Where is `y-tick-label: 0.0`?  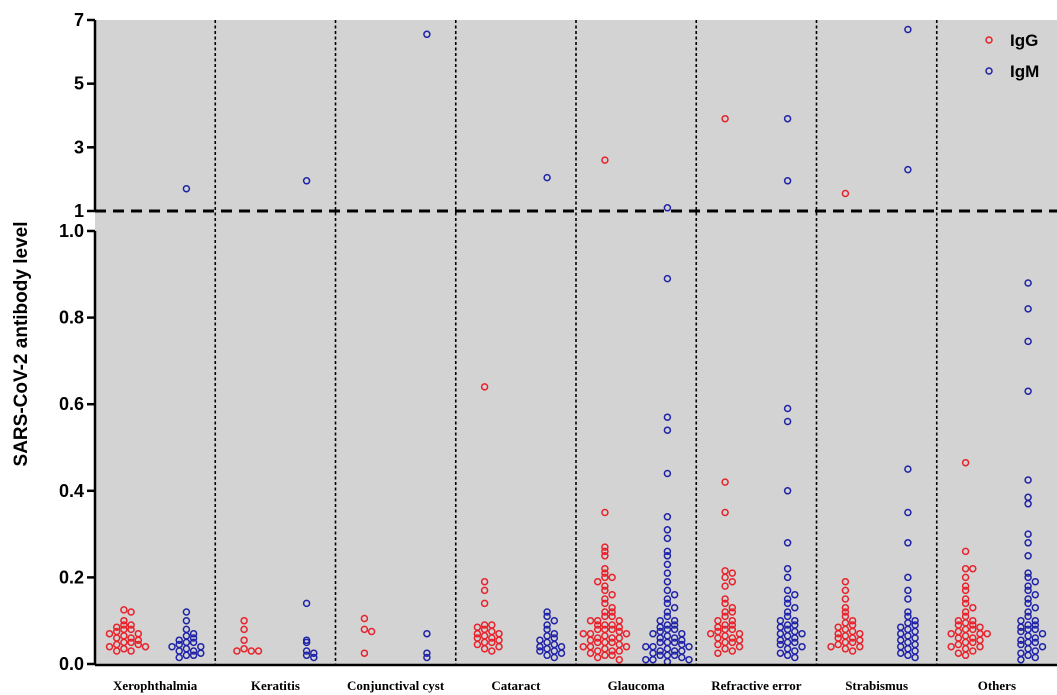
y-tick-label: 0.0 is located at coordinates (71, 664).